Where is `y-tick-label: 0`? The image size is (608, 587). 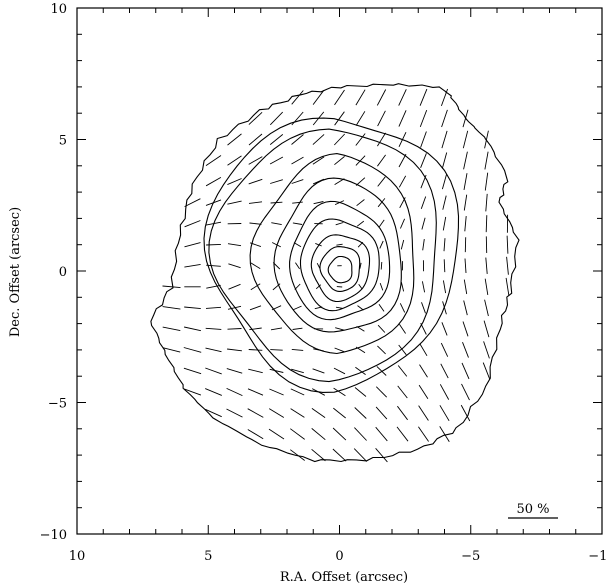 y-tick-label: 0 is located at coordinates (63, 272).